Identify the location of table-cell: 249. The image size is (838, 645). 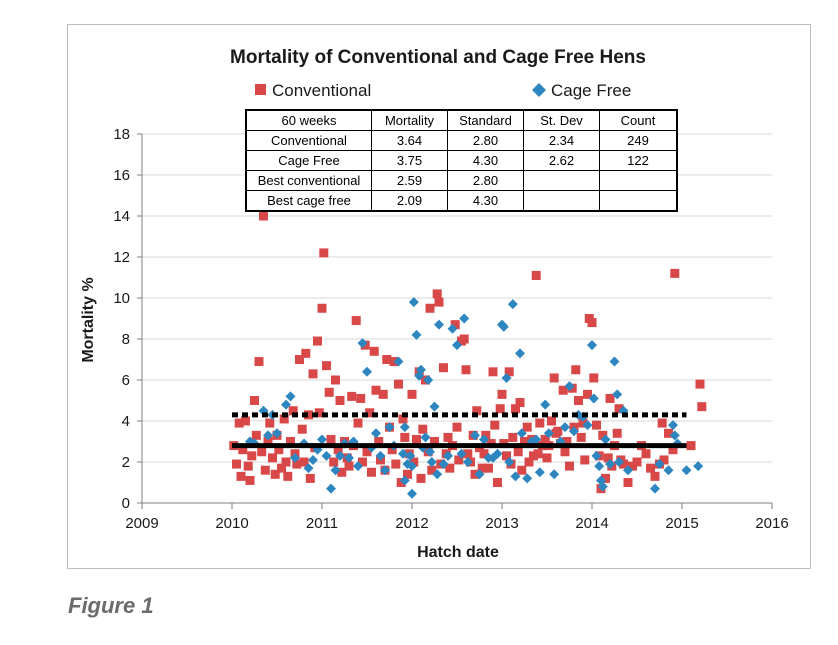
(638, 140).